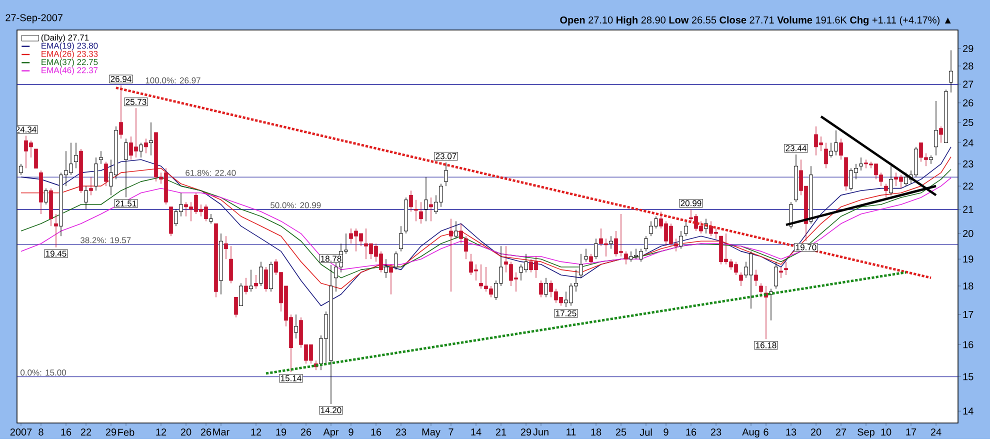  What do you see at coordinates (968, 122) in the screenshot?
I see `y-tick-label: 25` at bounding box center [968, 122].